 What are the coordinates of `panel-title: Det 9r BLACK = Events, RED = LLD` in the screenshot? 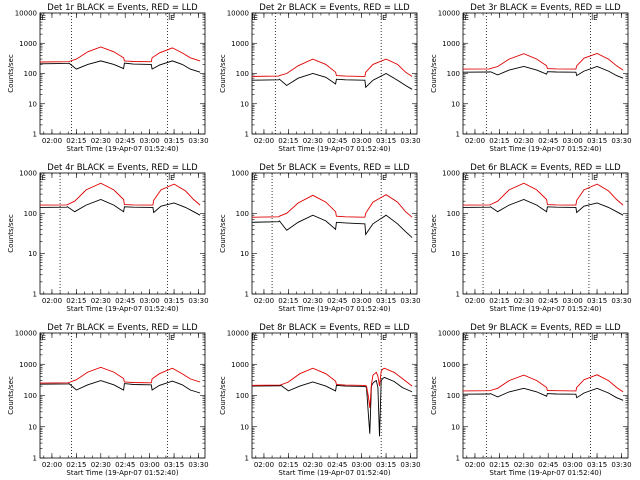 It's located at (545, 328).